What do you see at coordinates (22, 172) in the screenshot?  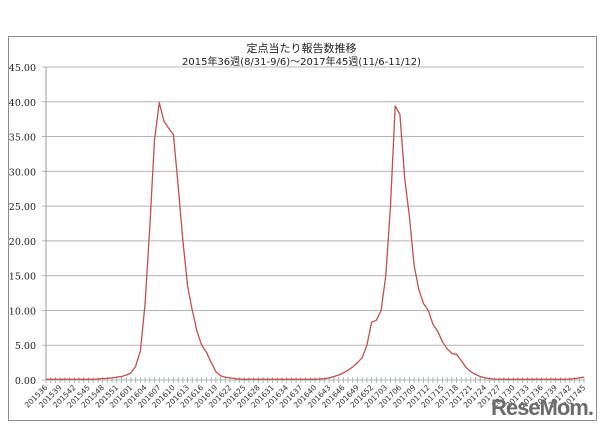 I see `y-tick-label: 30.00` at bounding box center [22, 172].